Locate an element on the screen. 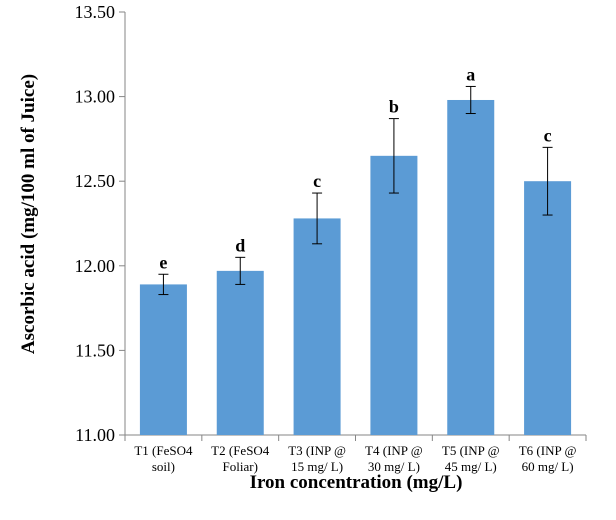  x-category-label: 45 mg/ L) is located at coordinates (471, 466).